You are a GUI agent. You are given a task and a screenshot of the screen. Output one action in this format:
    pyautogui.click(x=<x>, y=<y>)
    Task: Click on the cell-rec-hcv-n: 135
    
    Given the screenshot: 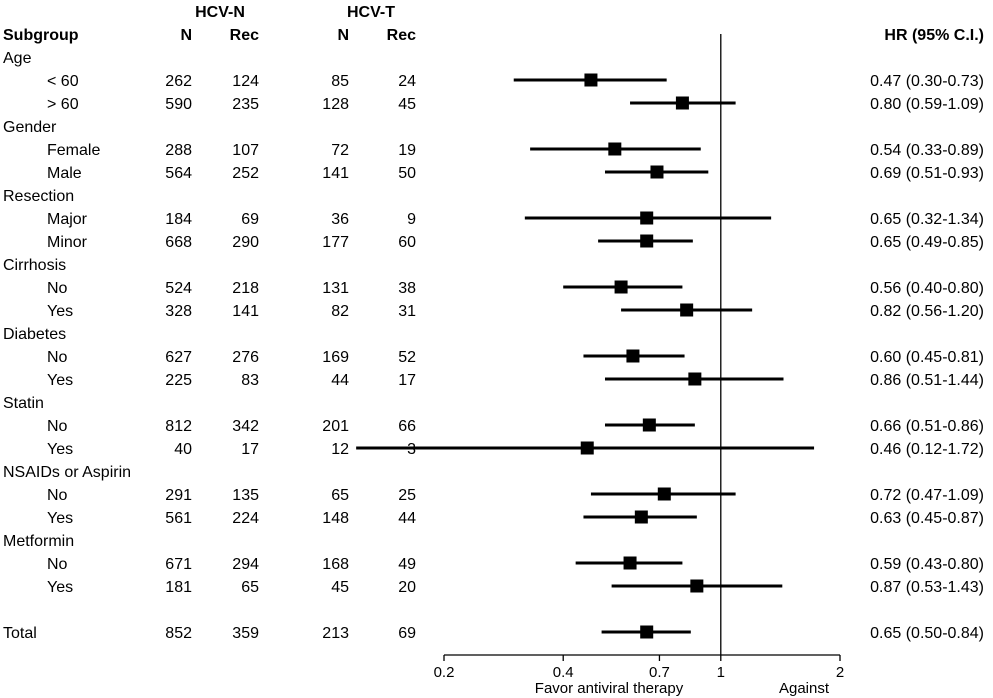 What is the action you would take?
    pyautogui.click(x=245, y=495)
    